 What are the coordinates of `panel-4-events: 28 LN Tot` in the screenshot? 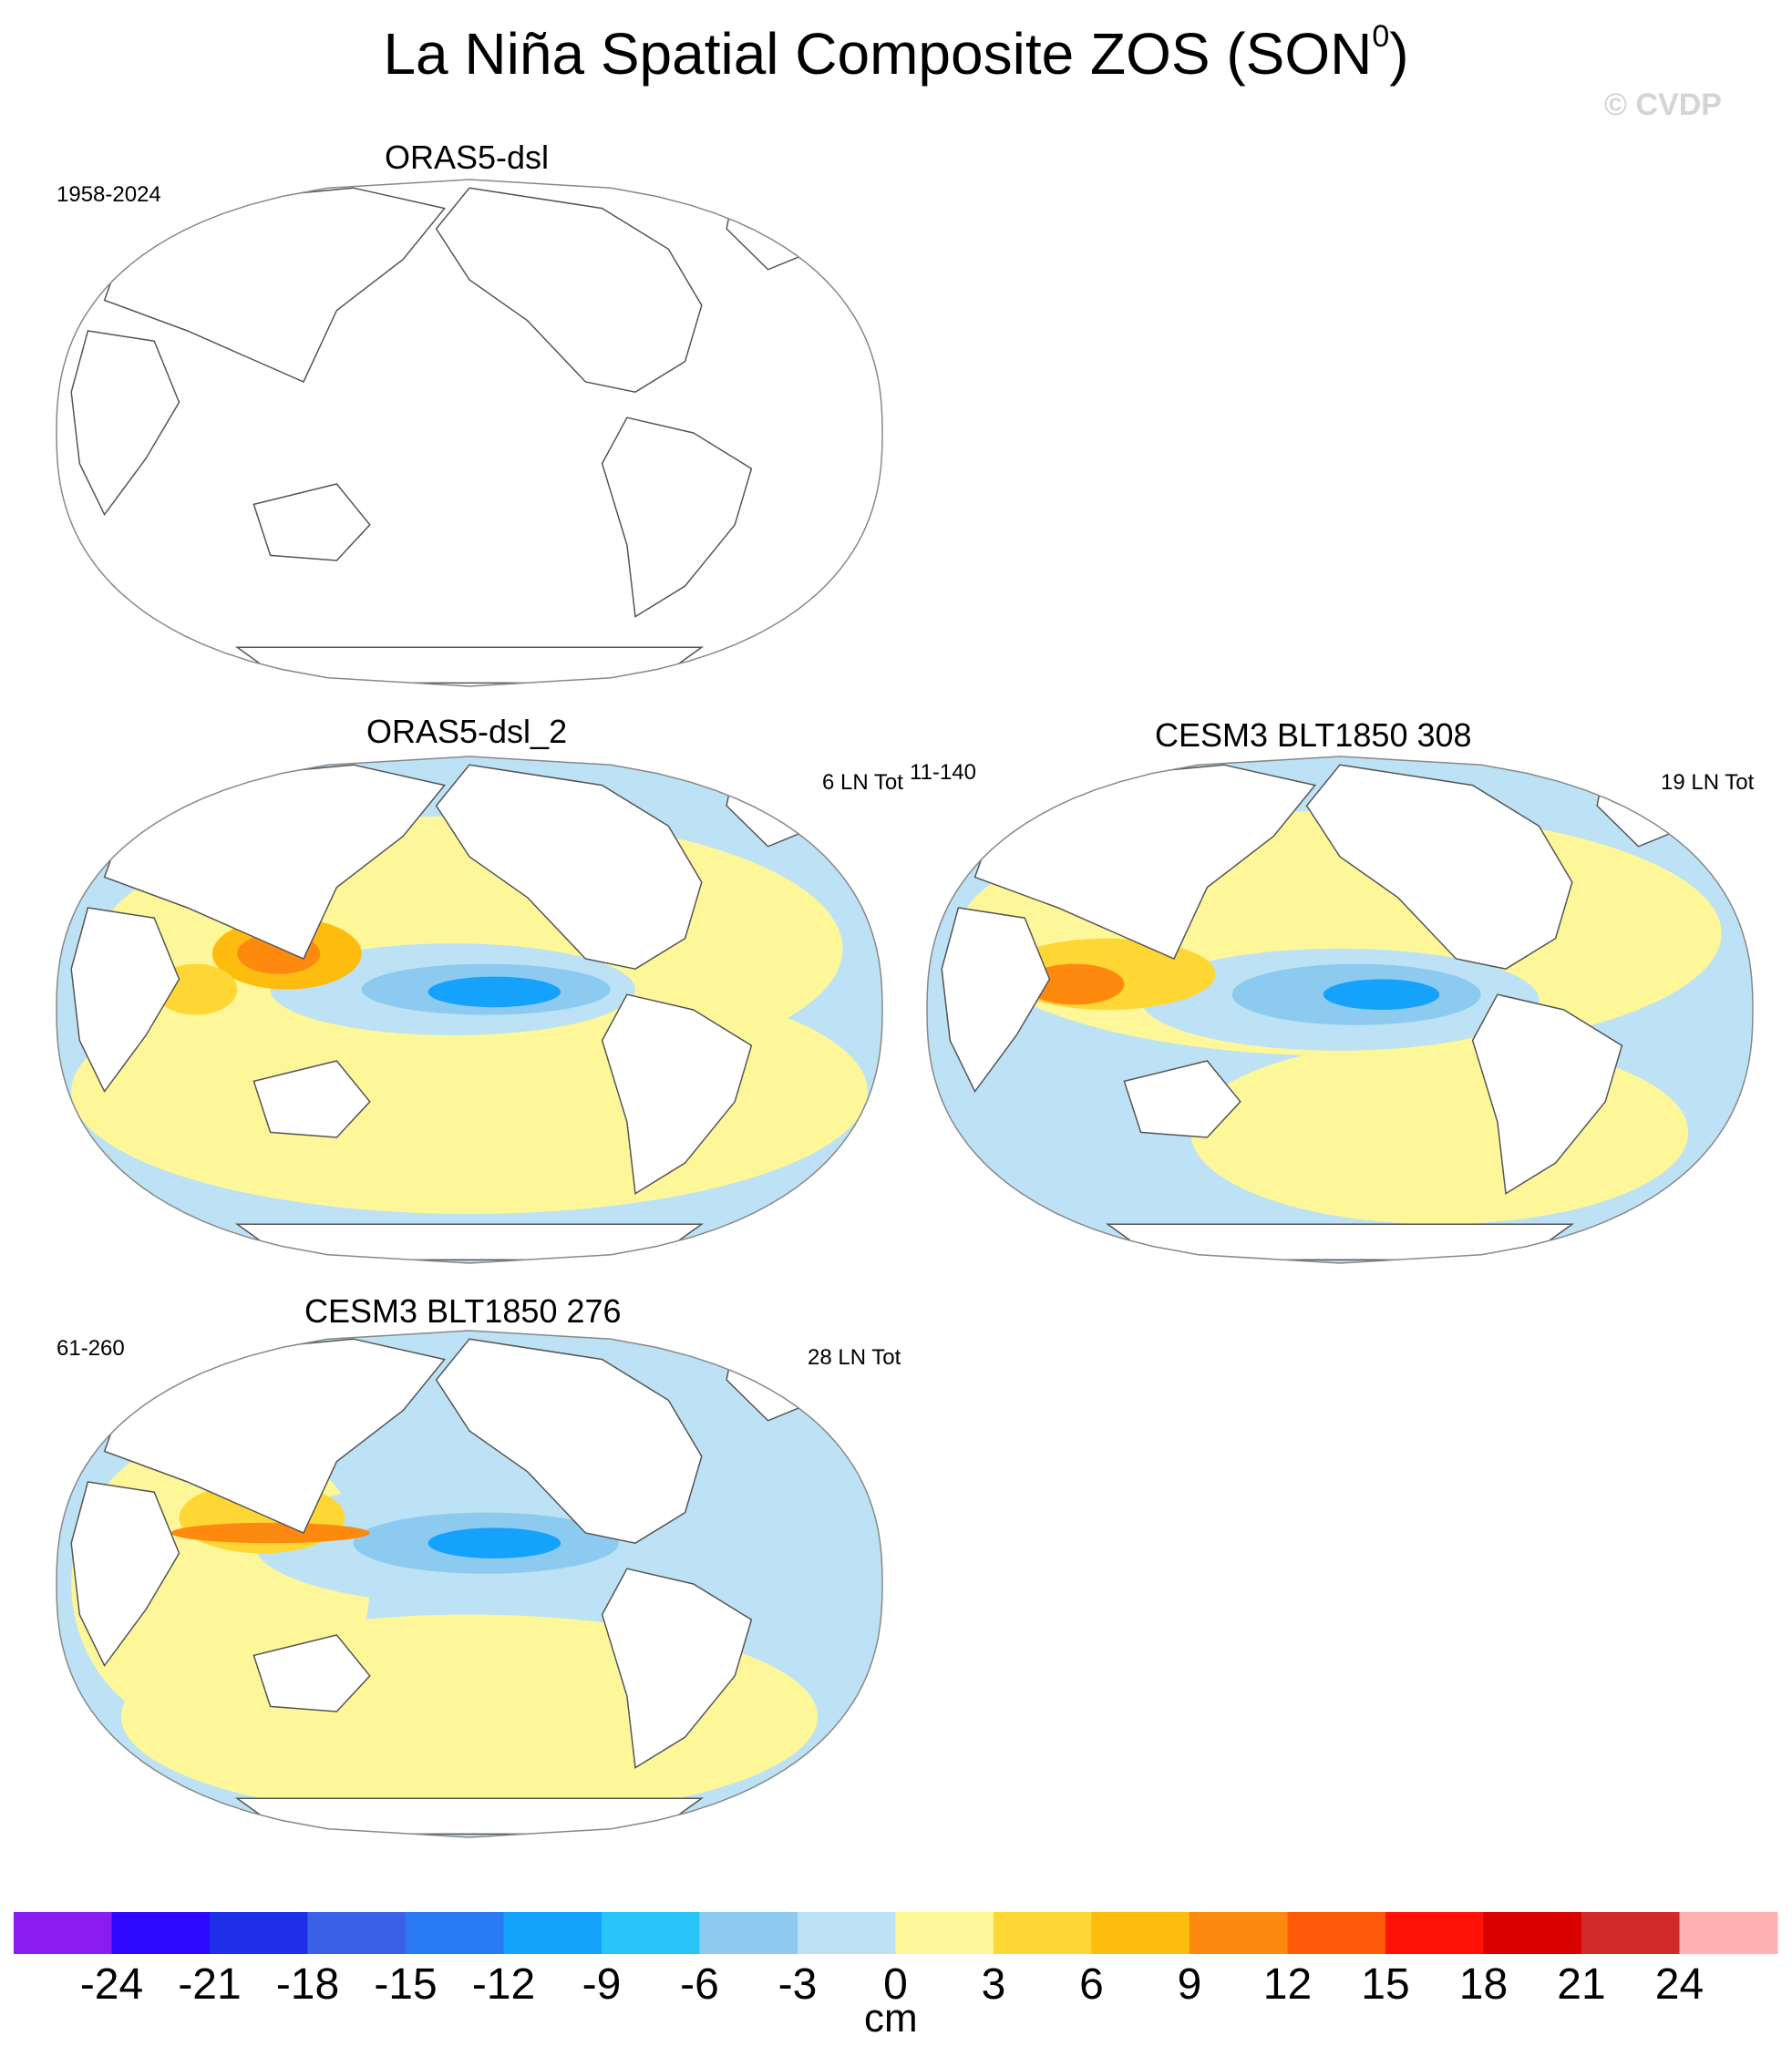 It's located at (854, 1357).